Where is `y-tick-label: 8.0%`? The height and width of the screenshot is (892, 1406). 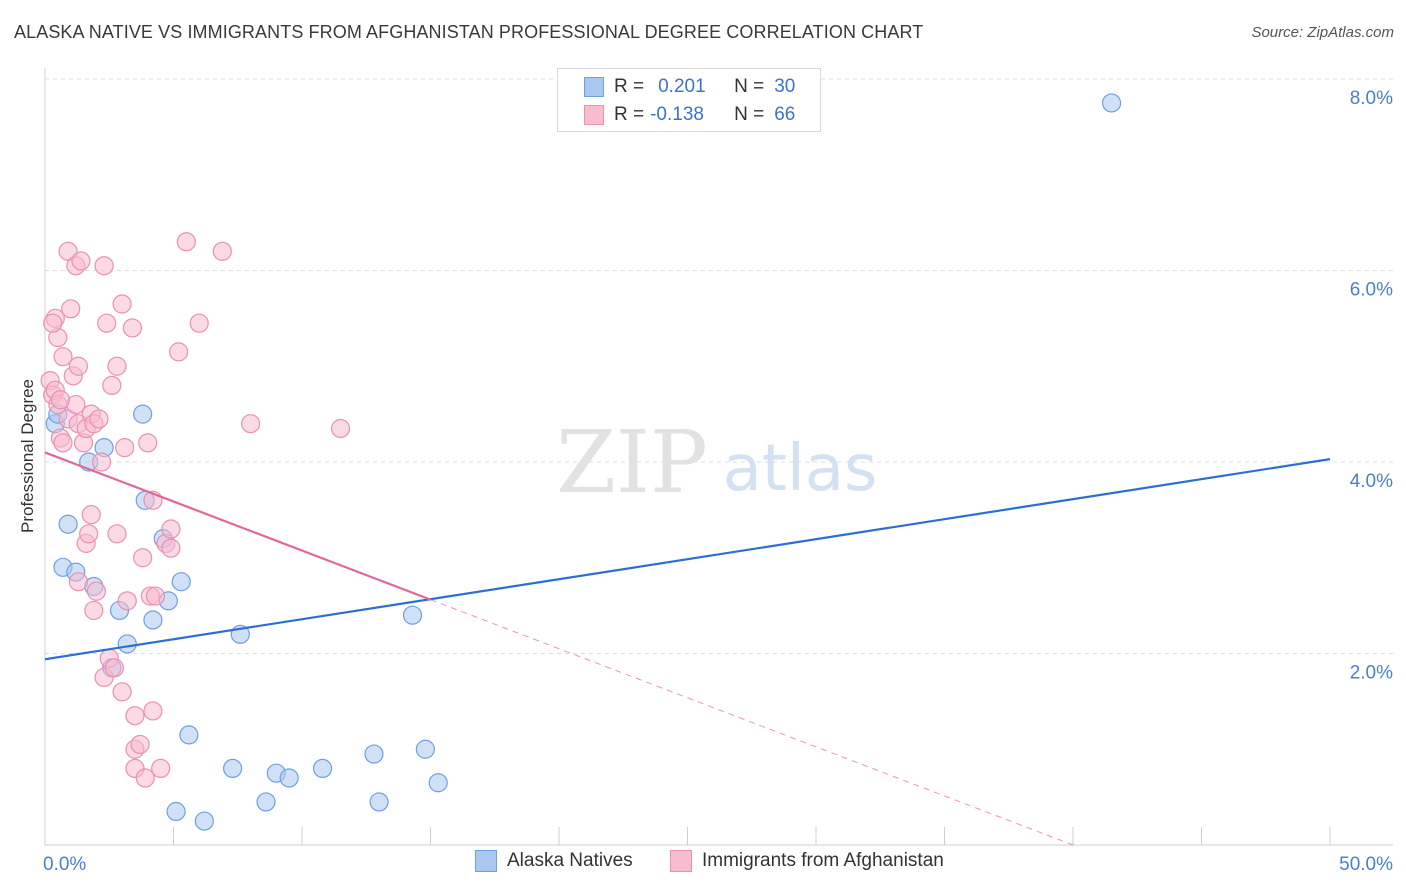 y-tick-label: 8.0% is located at coordinates (1371, 98).